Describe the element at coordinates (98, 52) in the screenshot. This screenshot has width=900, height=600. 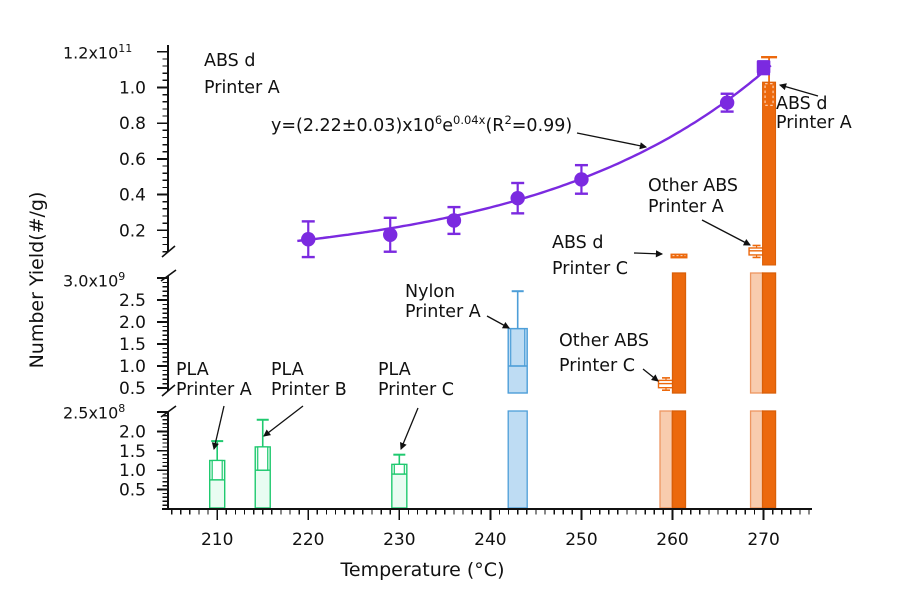
I see `top-panel-scale-label: 1.2x10¹¹` at that location.